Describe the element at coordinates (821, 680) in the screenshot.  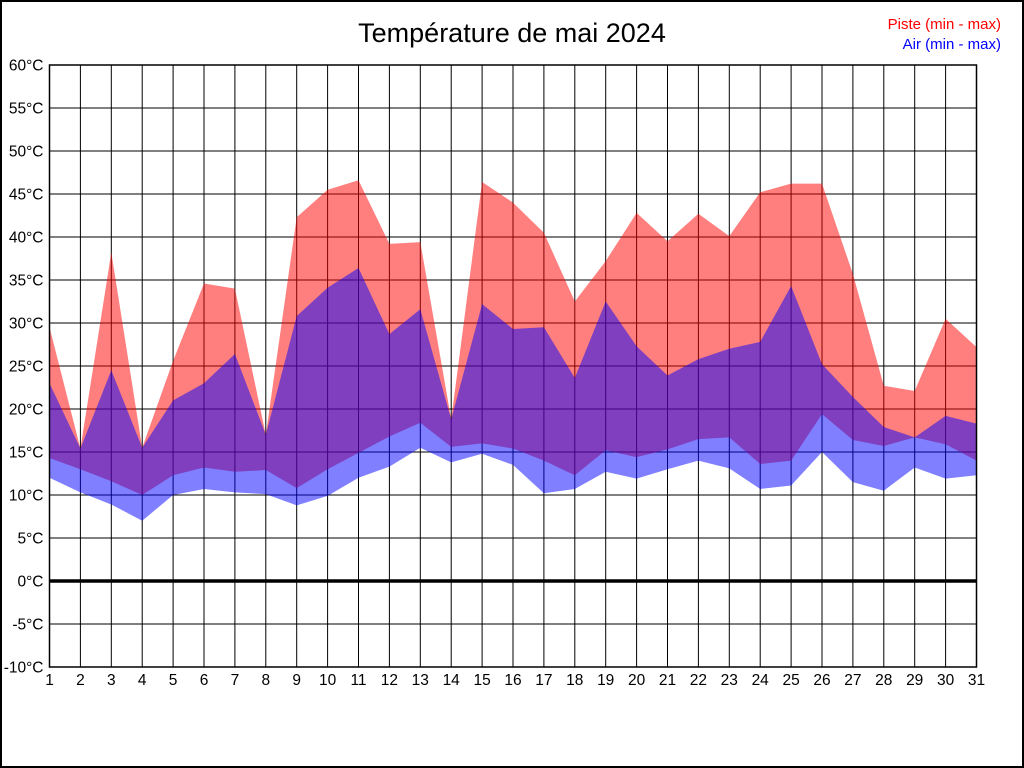
I see `x-tick-label: 26` at that location.